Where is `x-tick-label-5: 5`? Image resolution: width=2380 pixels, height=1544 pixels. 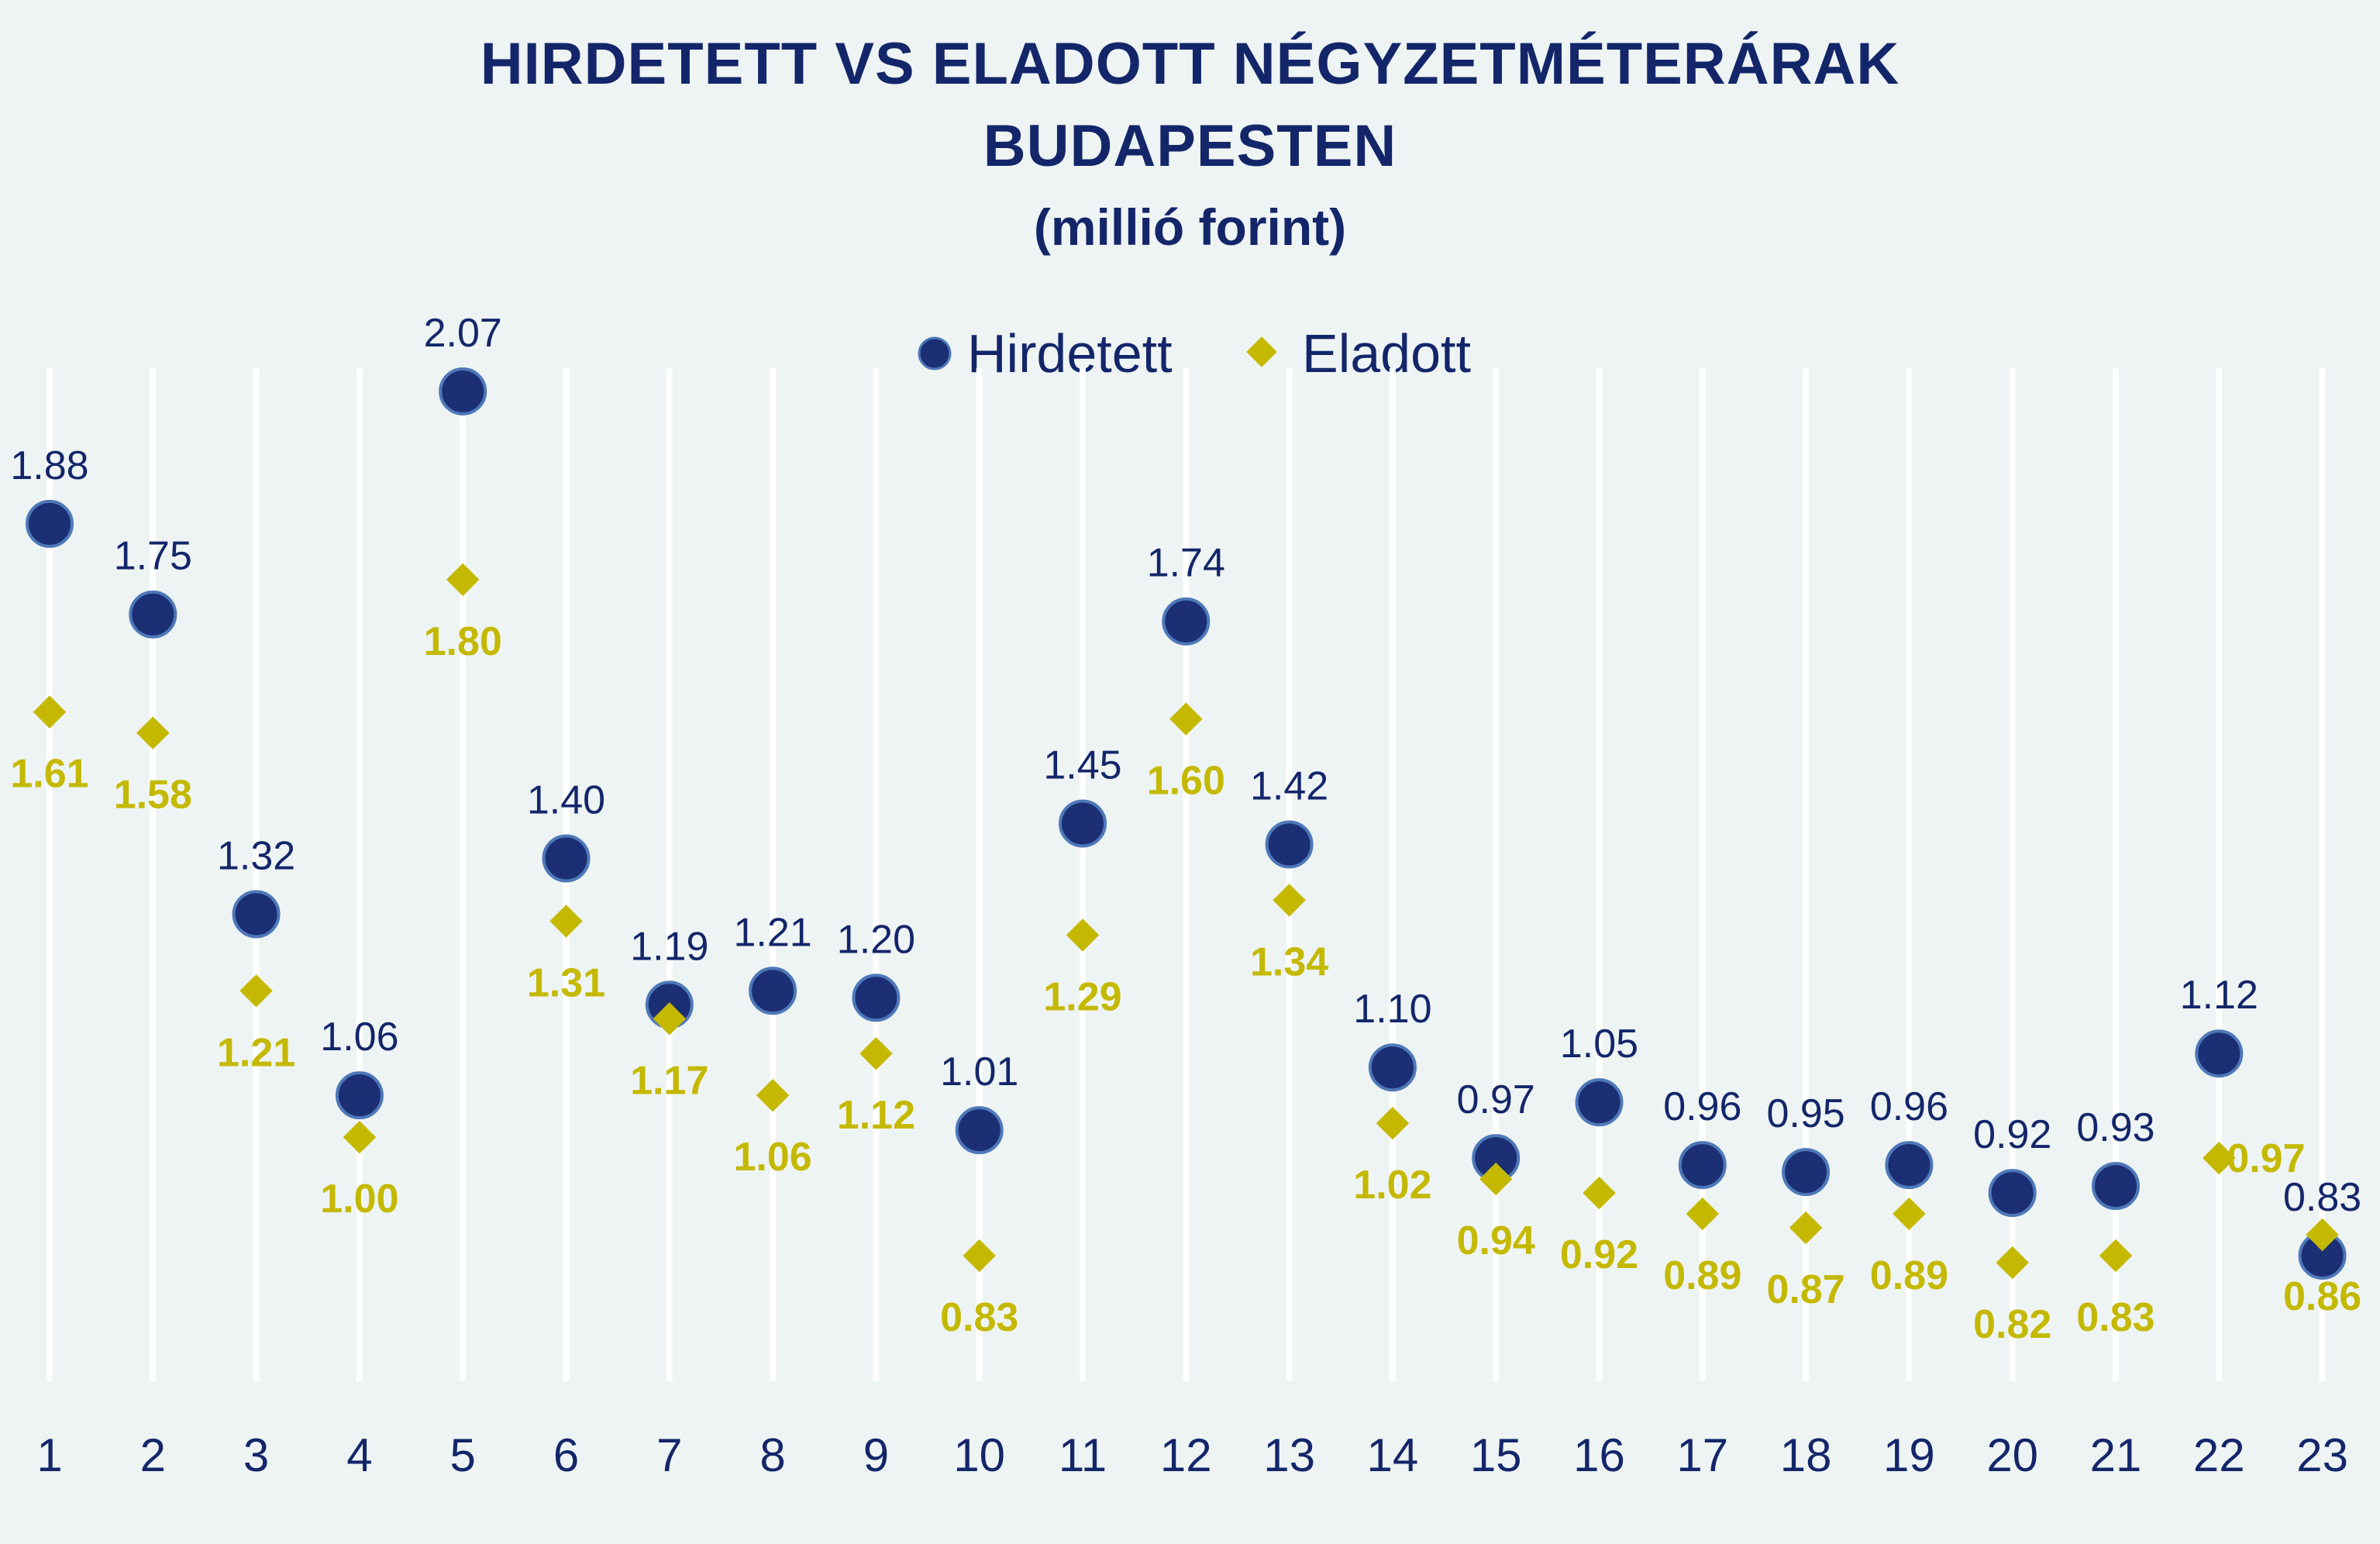 x-tick-label-5: 5 is located at coordinates (463, 1455).